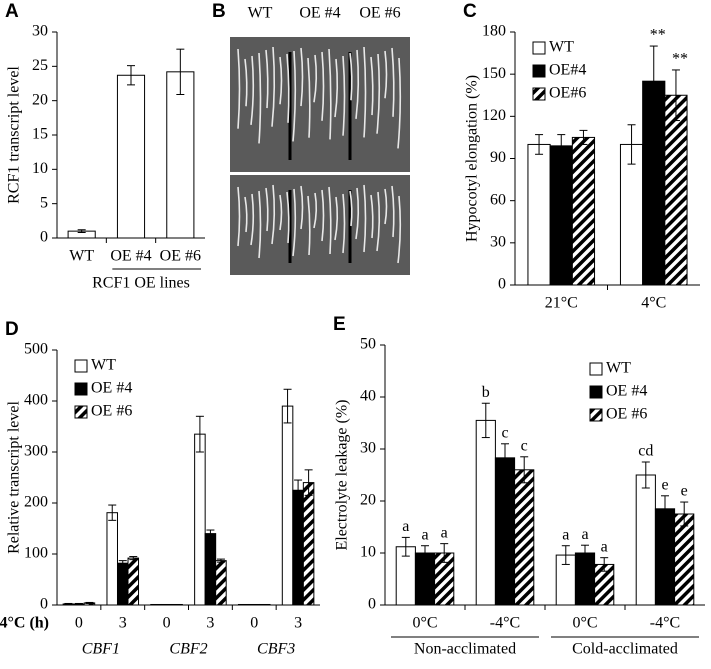 Image resolution: width=711 pixels, height=669 pixels. Describe the element at coordinates (188, 649) in the screenshot. I see `group-label: CBF2` at that location.